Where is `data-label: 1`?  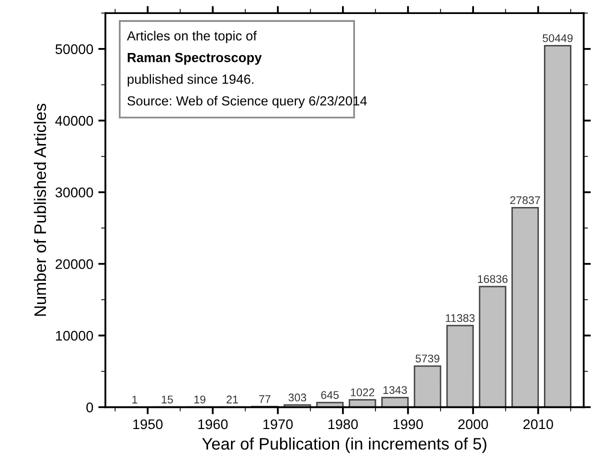 data-label: 1 is located at coordinates (135, 400).